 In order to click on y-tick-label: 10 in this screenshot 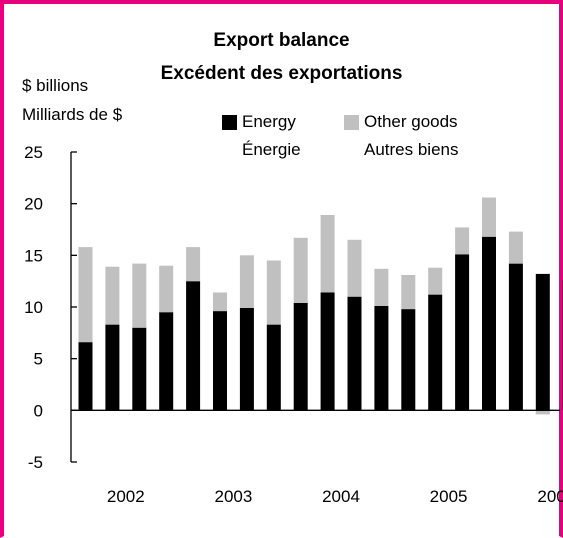, I will do `click(33, 307)`.